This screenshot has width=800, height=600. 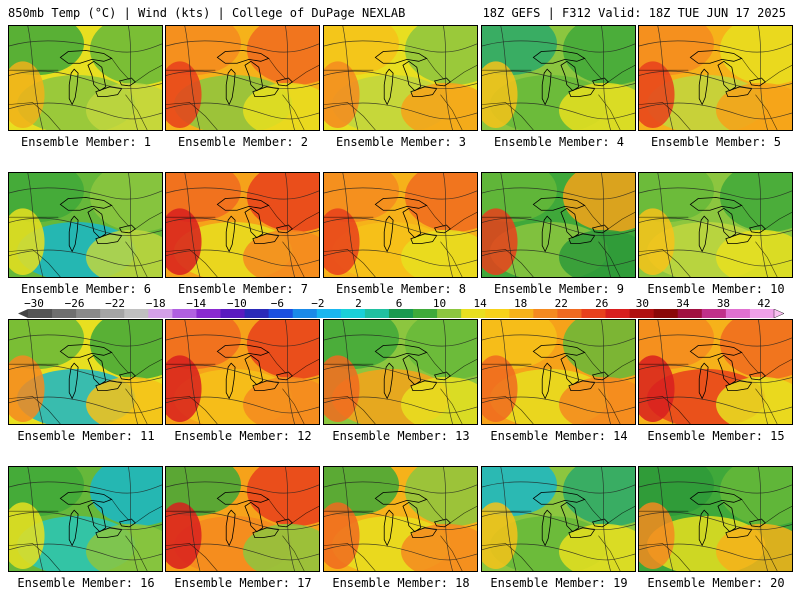 What do you see at coordinates (243, 583) in the screenshot?
I see `ensemble-member-label: Ensemble Member: 17` at bounding box center [243, 583].